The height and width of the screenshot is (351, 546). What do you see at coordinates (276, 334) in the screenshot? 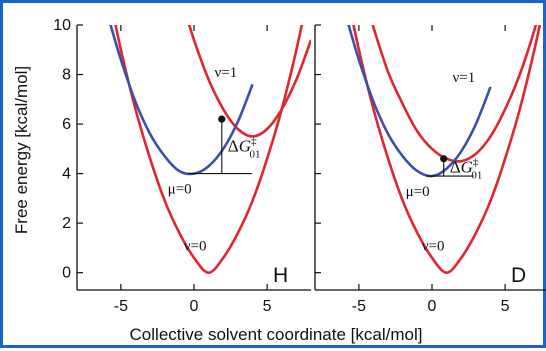
I see `x-axis-title: Collective solvent coordinate [kcal/mol]` at bounding box center [276, 334].